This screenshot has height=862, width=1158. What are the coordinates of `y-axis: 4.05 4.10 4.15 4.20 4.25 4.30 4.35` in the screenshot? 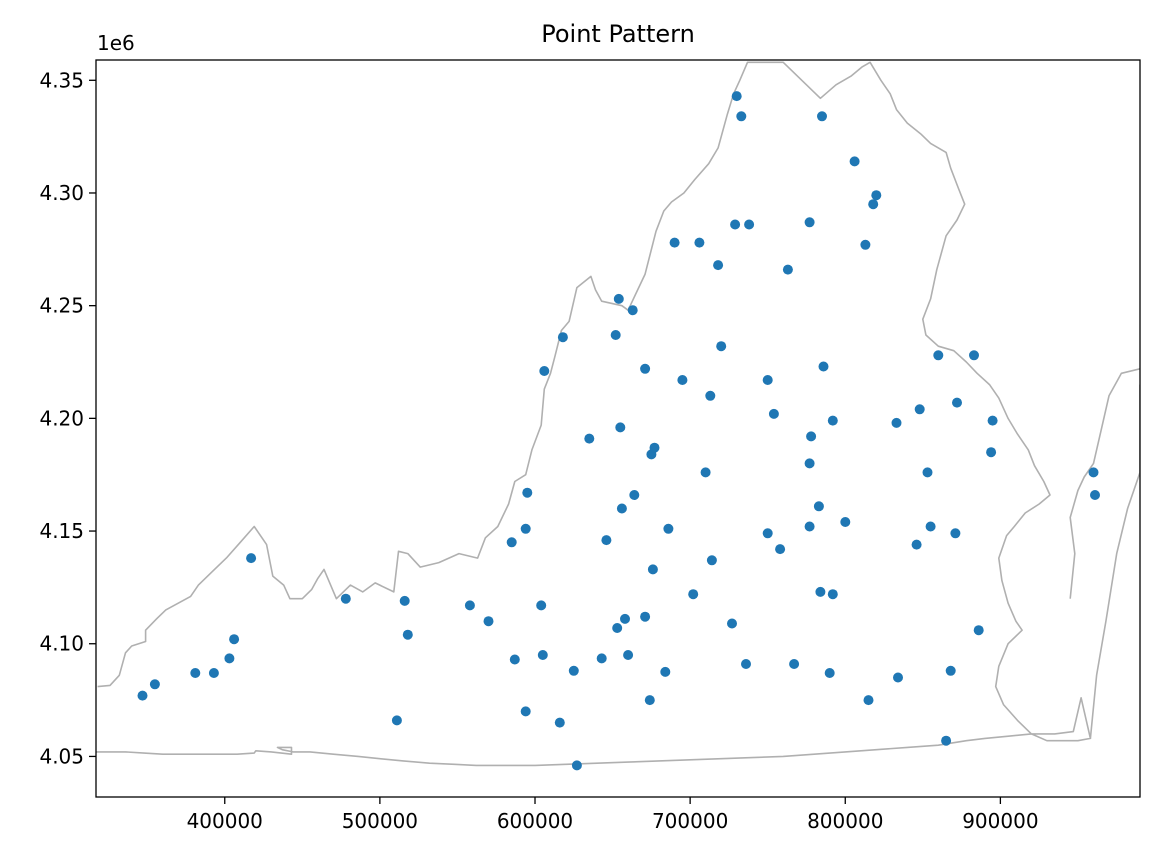 It's located at (67, 418).